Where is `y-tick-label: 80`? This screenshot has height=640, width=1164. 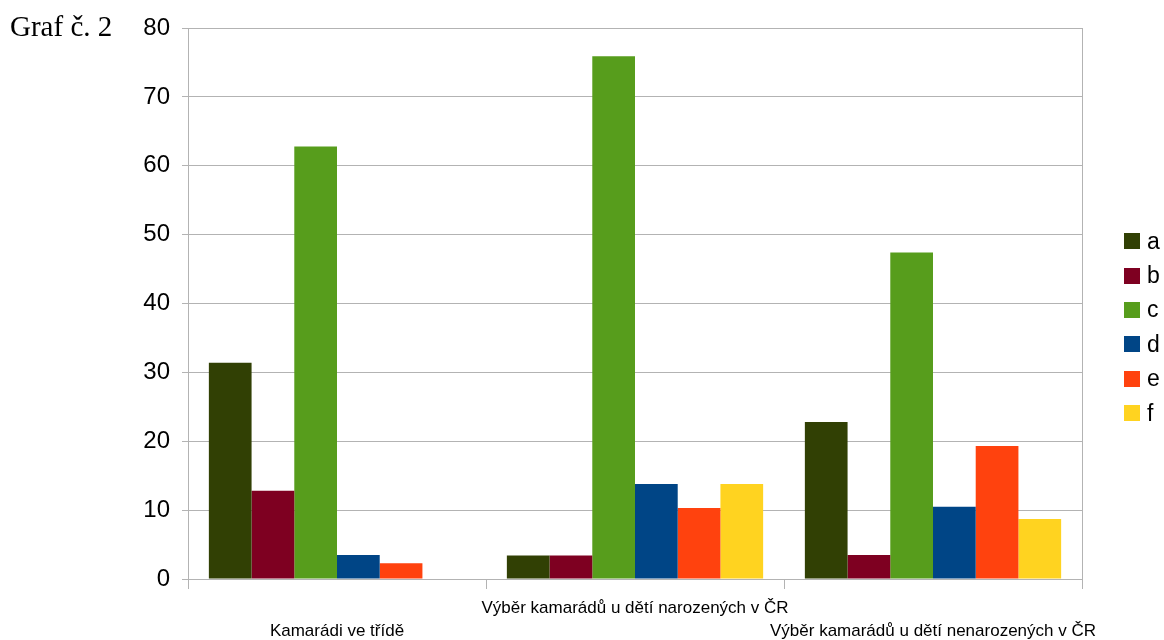 y-tick-label: 80 is located at coordinates (156, 26).